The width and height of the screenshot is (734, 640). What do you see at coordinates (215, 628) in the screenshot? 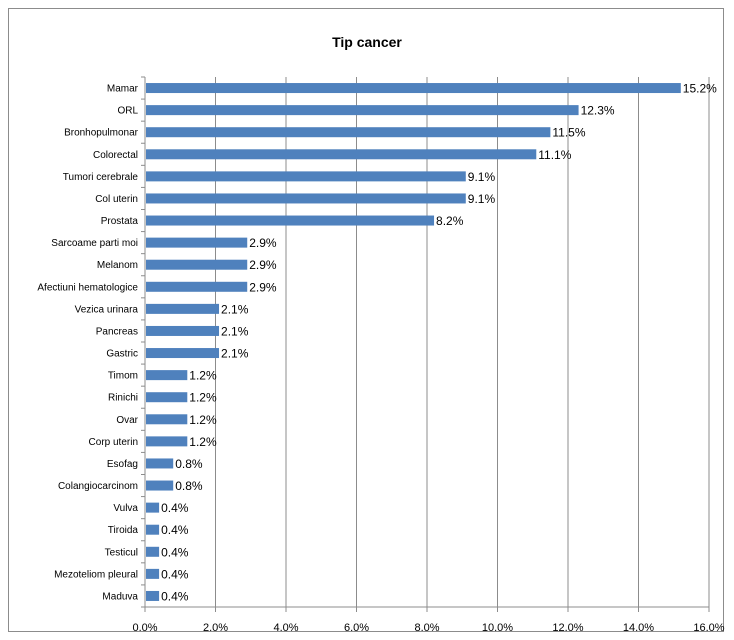
I see `x-tick-label: 2.0%` at bounding box center [215, 628].